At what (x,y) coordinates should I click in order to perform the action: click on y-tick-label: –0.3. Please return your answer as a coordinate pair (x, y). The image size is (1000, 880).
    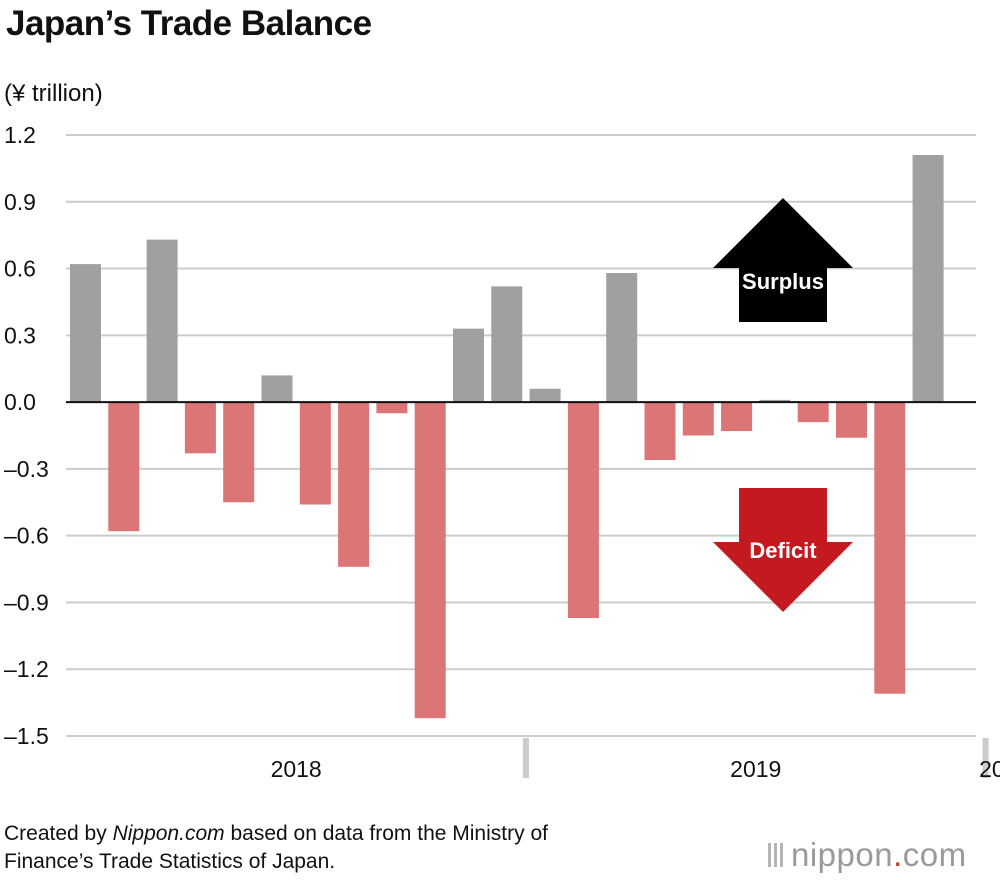
    Looking at the image, I should click on (26, 469).